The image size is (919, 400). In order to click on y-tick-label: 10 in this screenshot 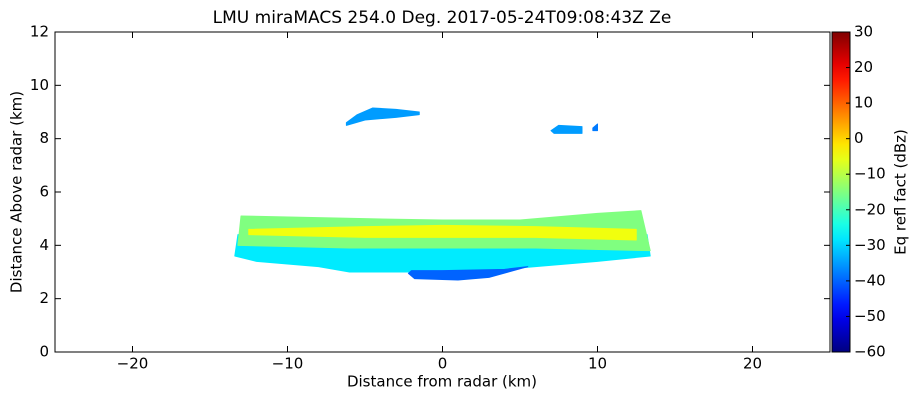, I will do `click(39, 85)`.